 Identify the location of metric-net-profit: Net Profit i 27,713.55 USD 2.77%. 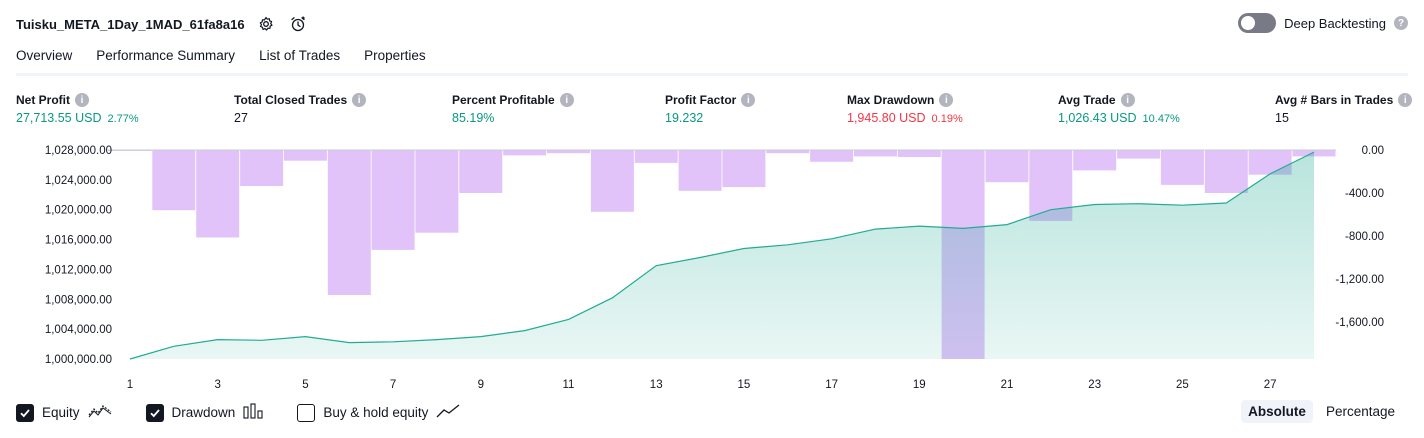
(77, 109).